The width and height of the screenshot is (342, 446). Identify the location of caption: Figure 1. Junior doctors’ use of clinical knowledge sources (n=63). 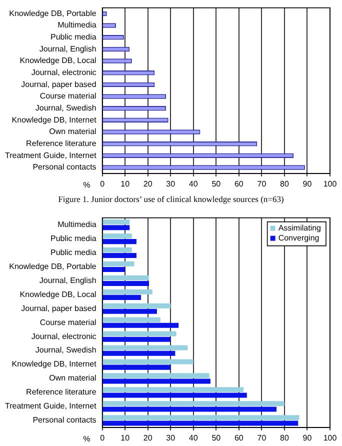
(171, 199).